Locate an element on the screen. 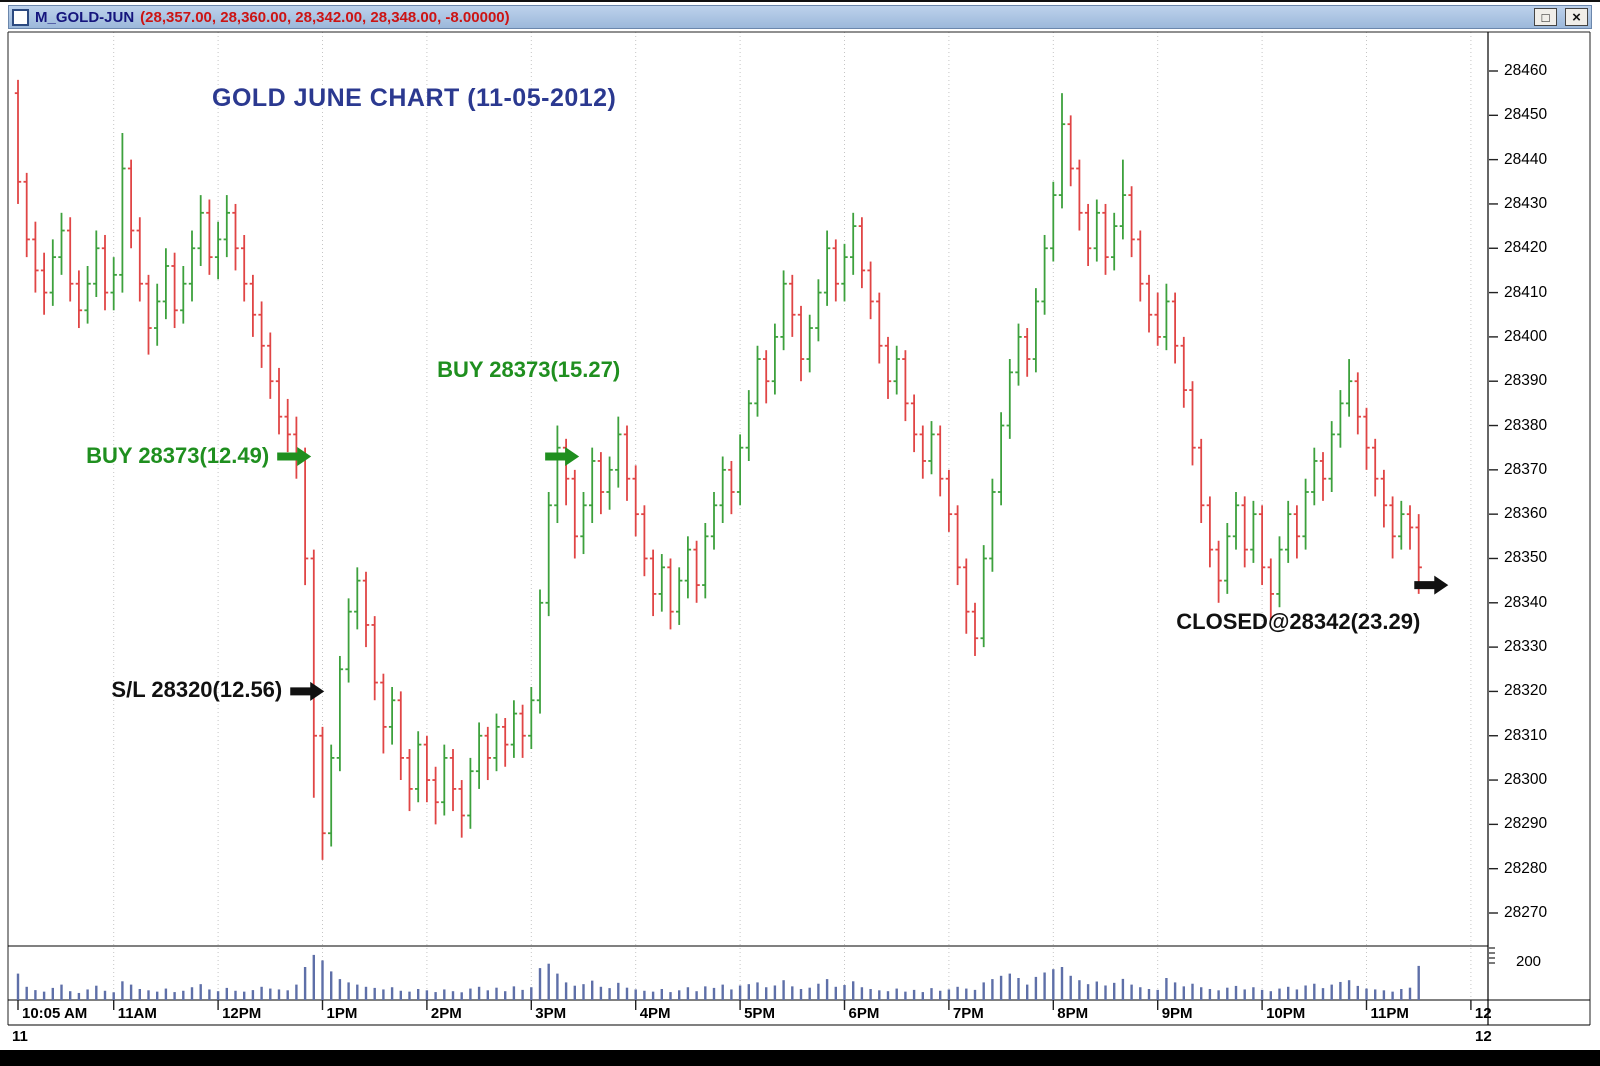 This screenshot has width=1600, height=1066. close-icon: × is located at coordinates (1576, 17).